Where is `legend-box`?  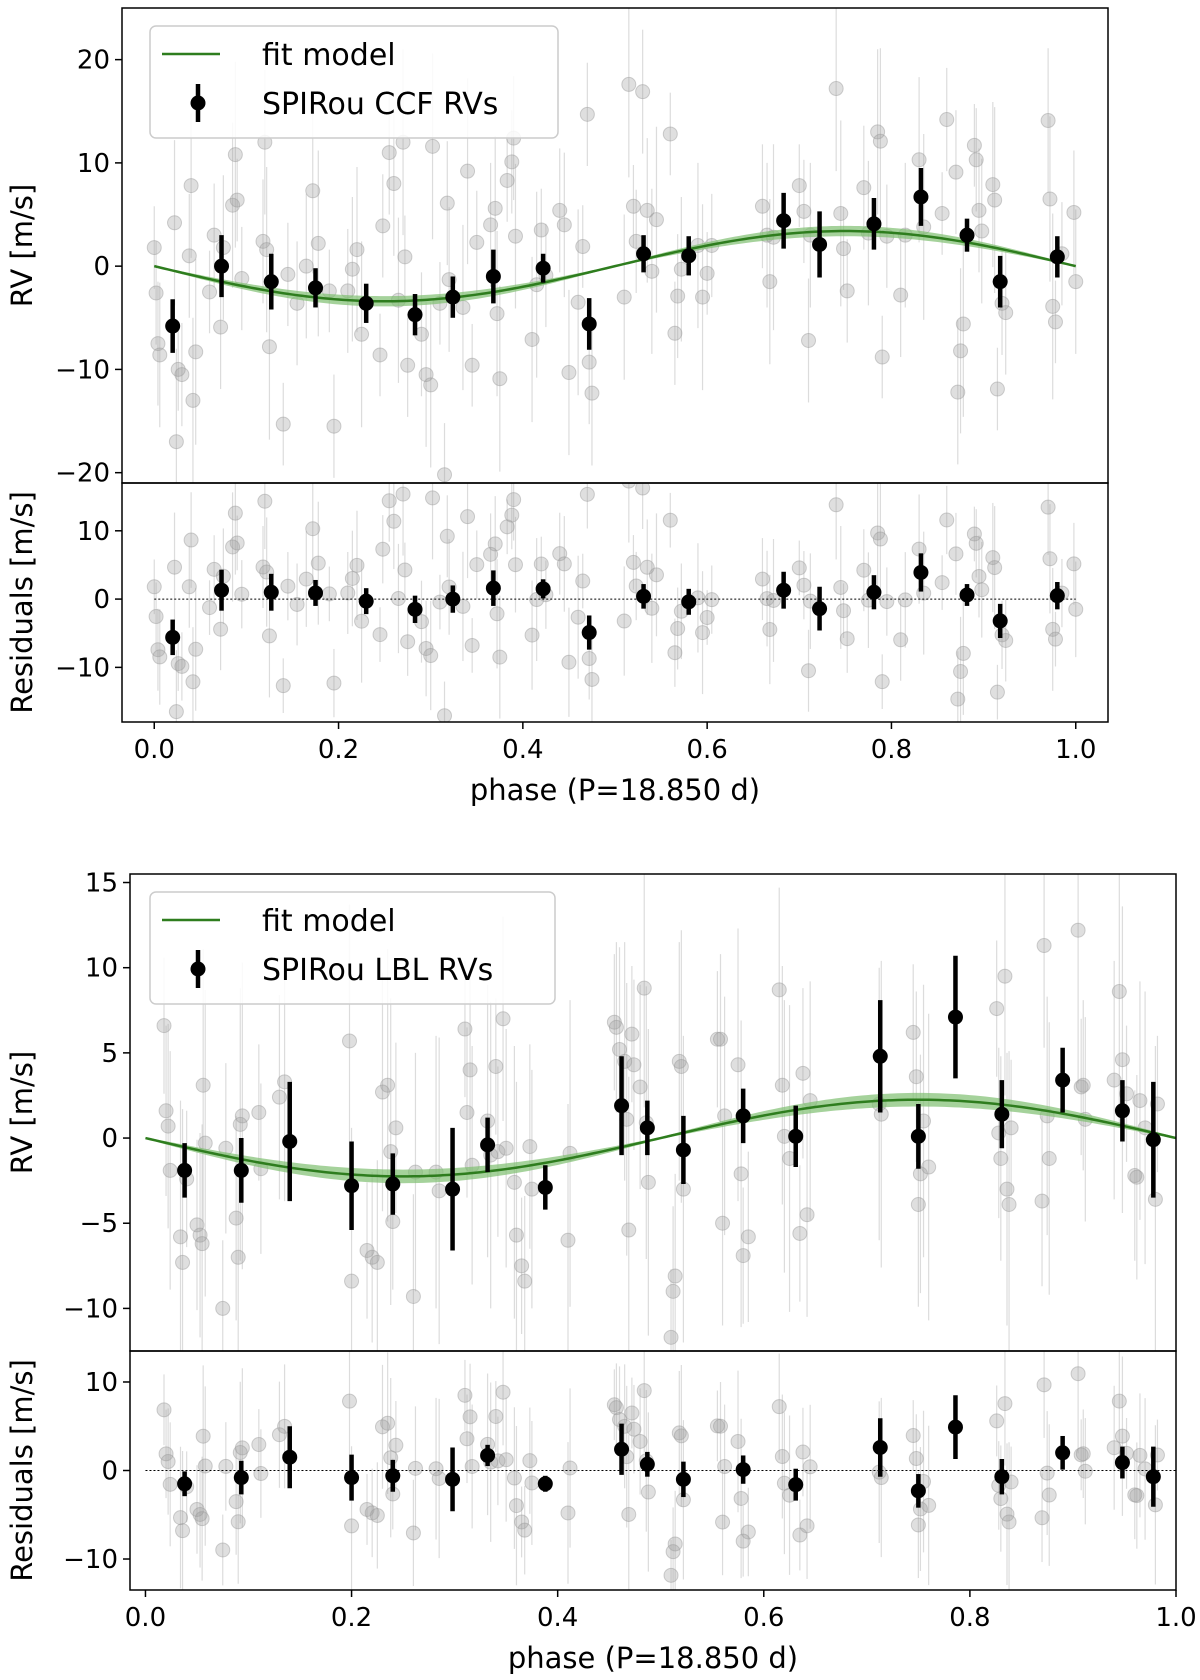
legend-box is located at coordinates (352, 948).